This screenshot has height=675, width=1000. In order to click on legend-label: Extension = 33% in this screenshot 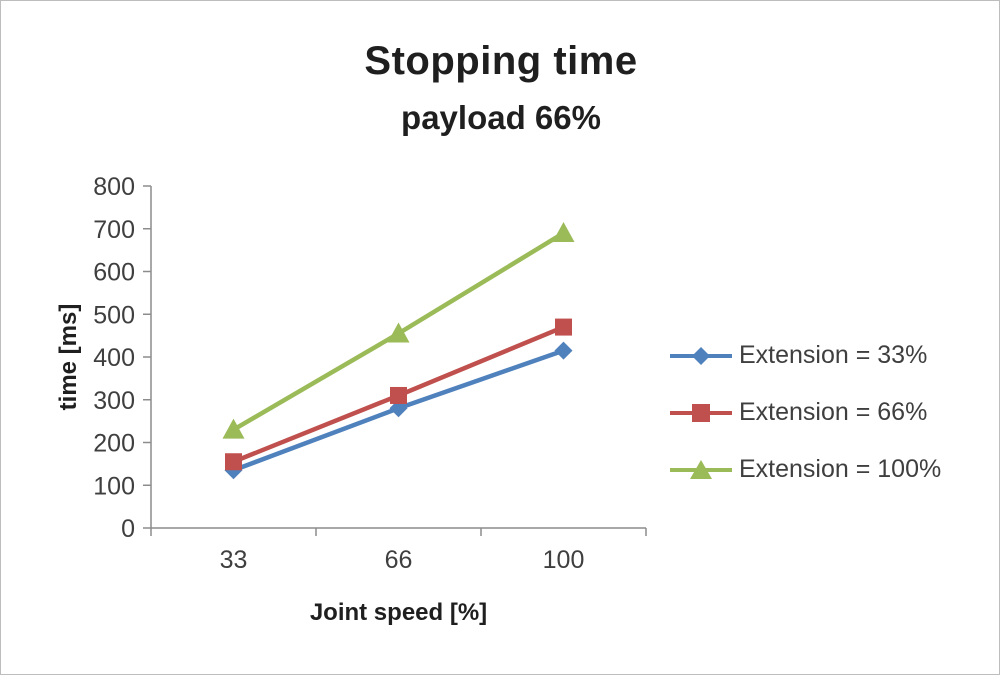, I will do `click(833, 355)`.